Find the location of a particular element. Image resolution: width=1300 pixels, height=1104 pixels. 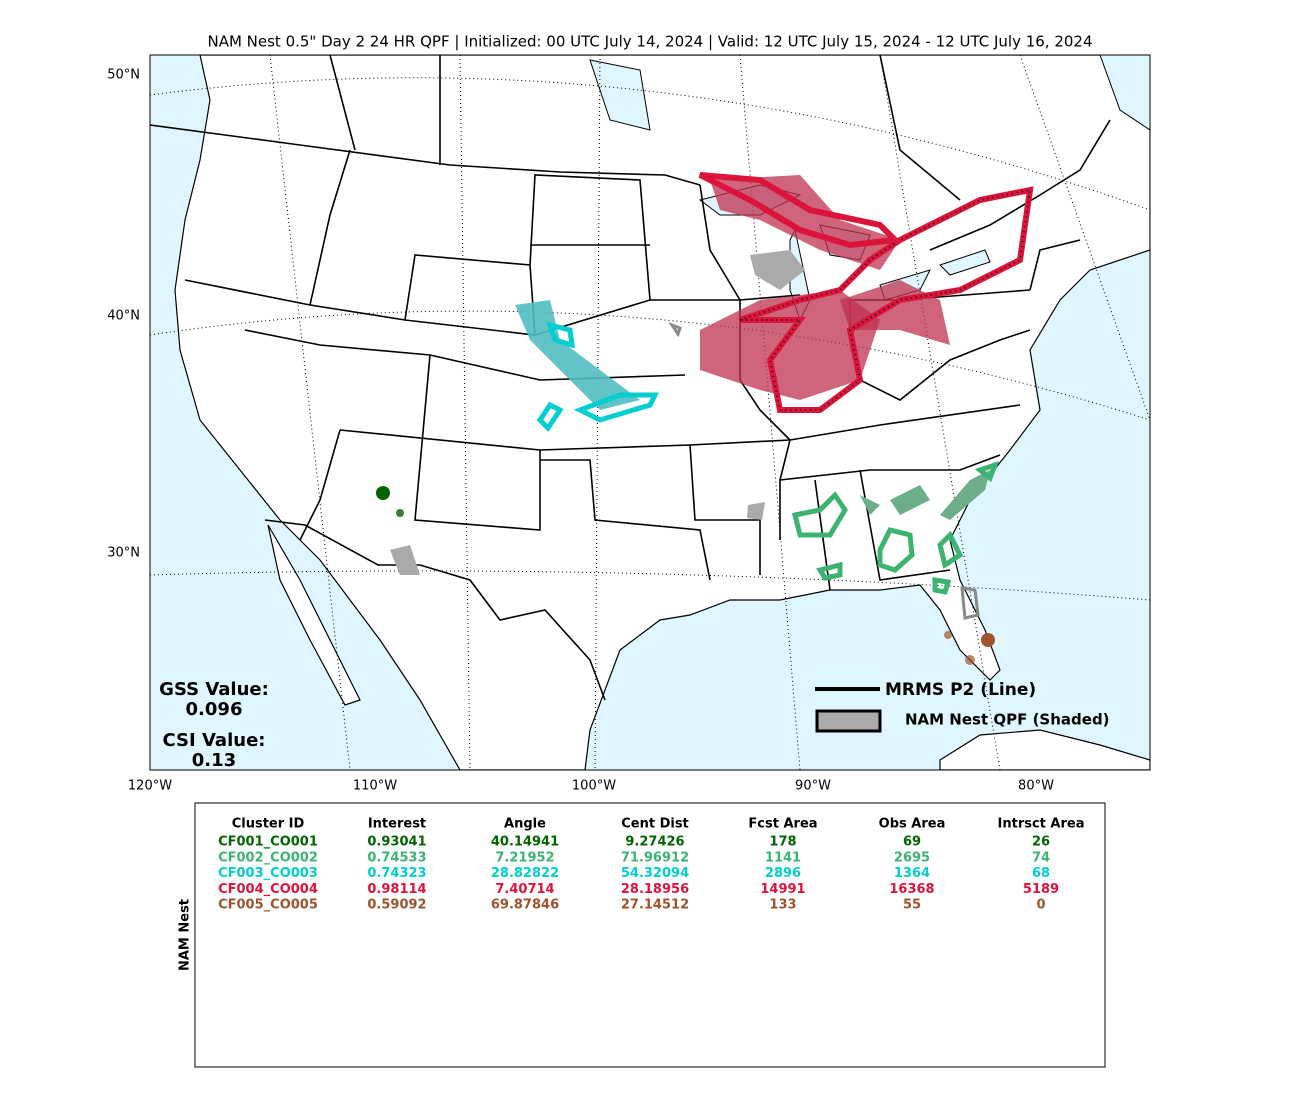

table-header: Cluster ID is located at coordinates (268, 824).